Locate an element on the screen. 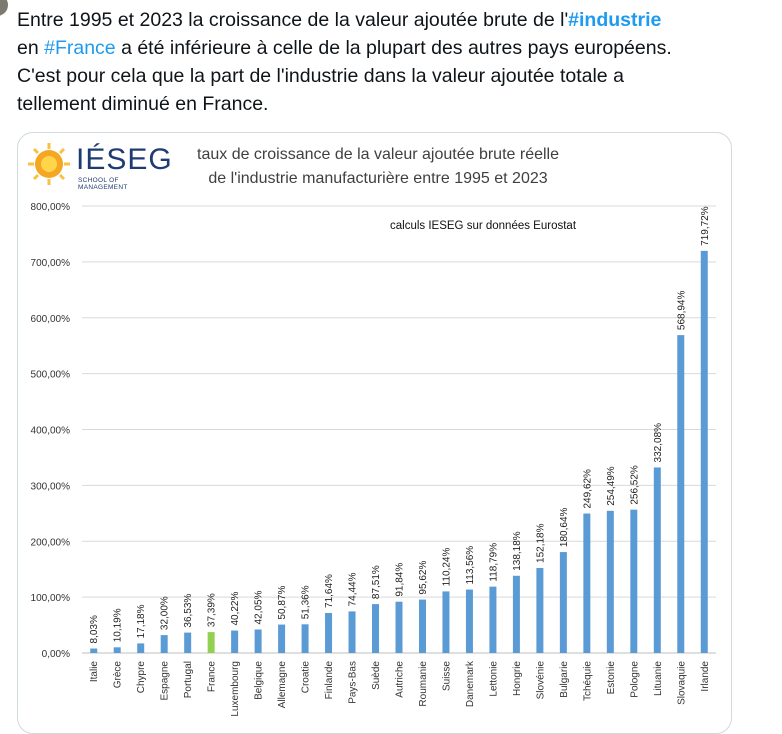 This screenshot has height=734, width=782. x-tick-label: Lettonie is located at coordinates (493, 679).